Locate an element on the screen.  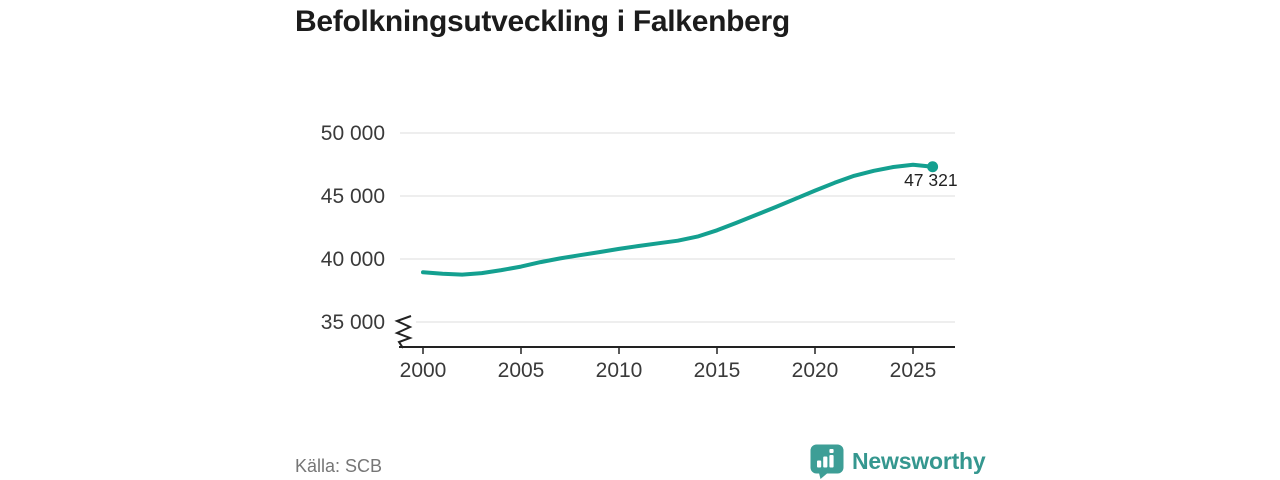
y-tick-label: 35 000 is located at coordinates (353, 322).